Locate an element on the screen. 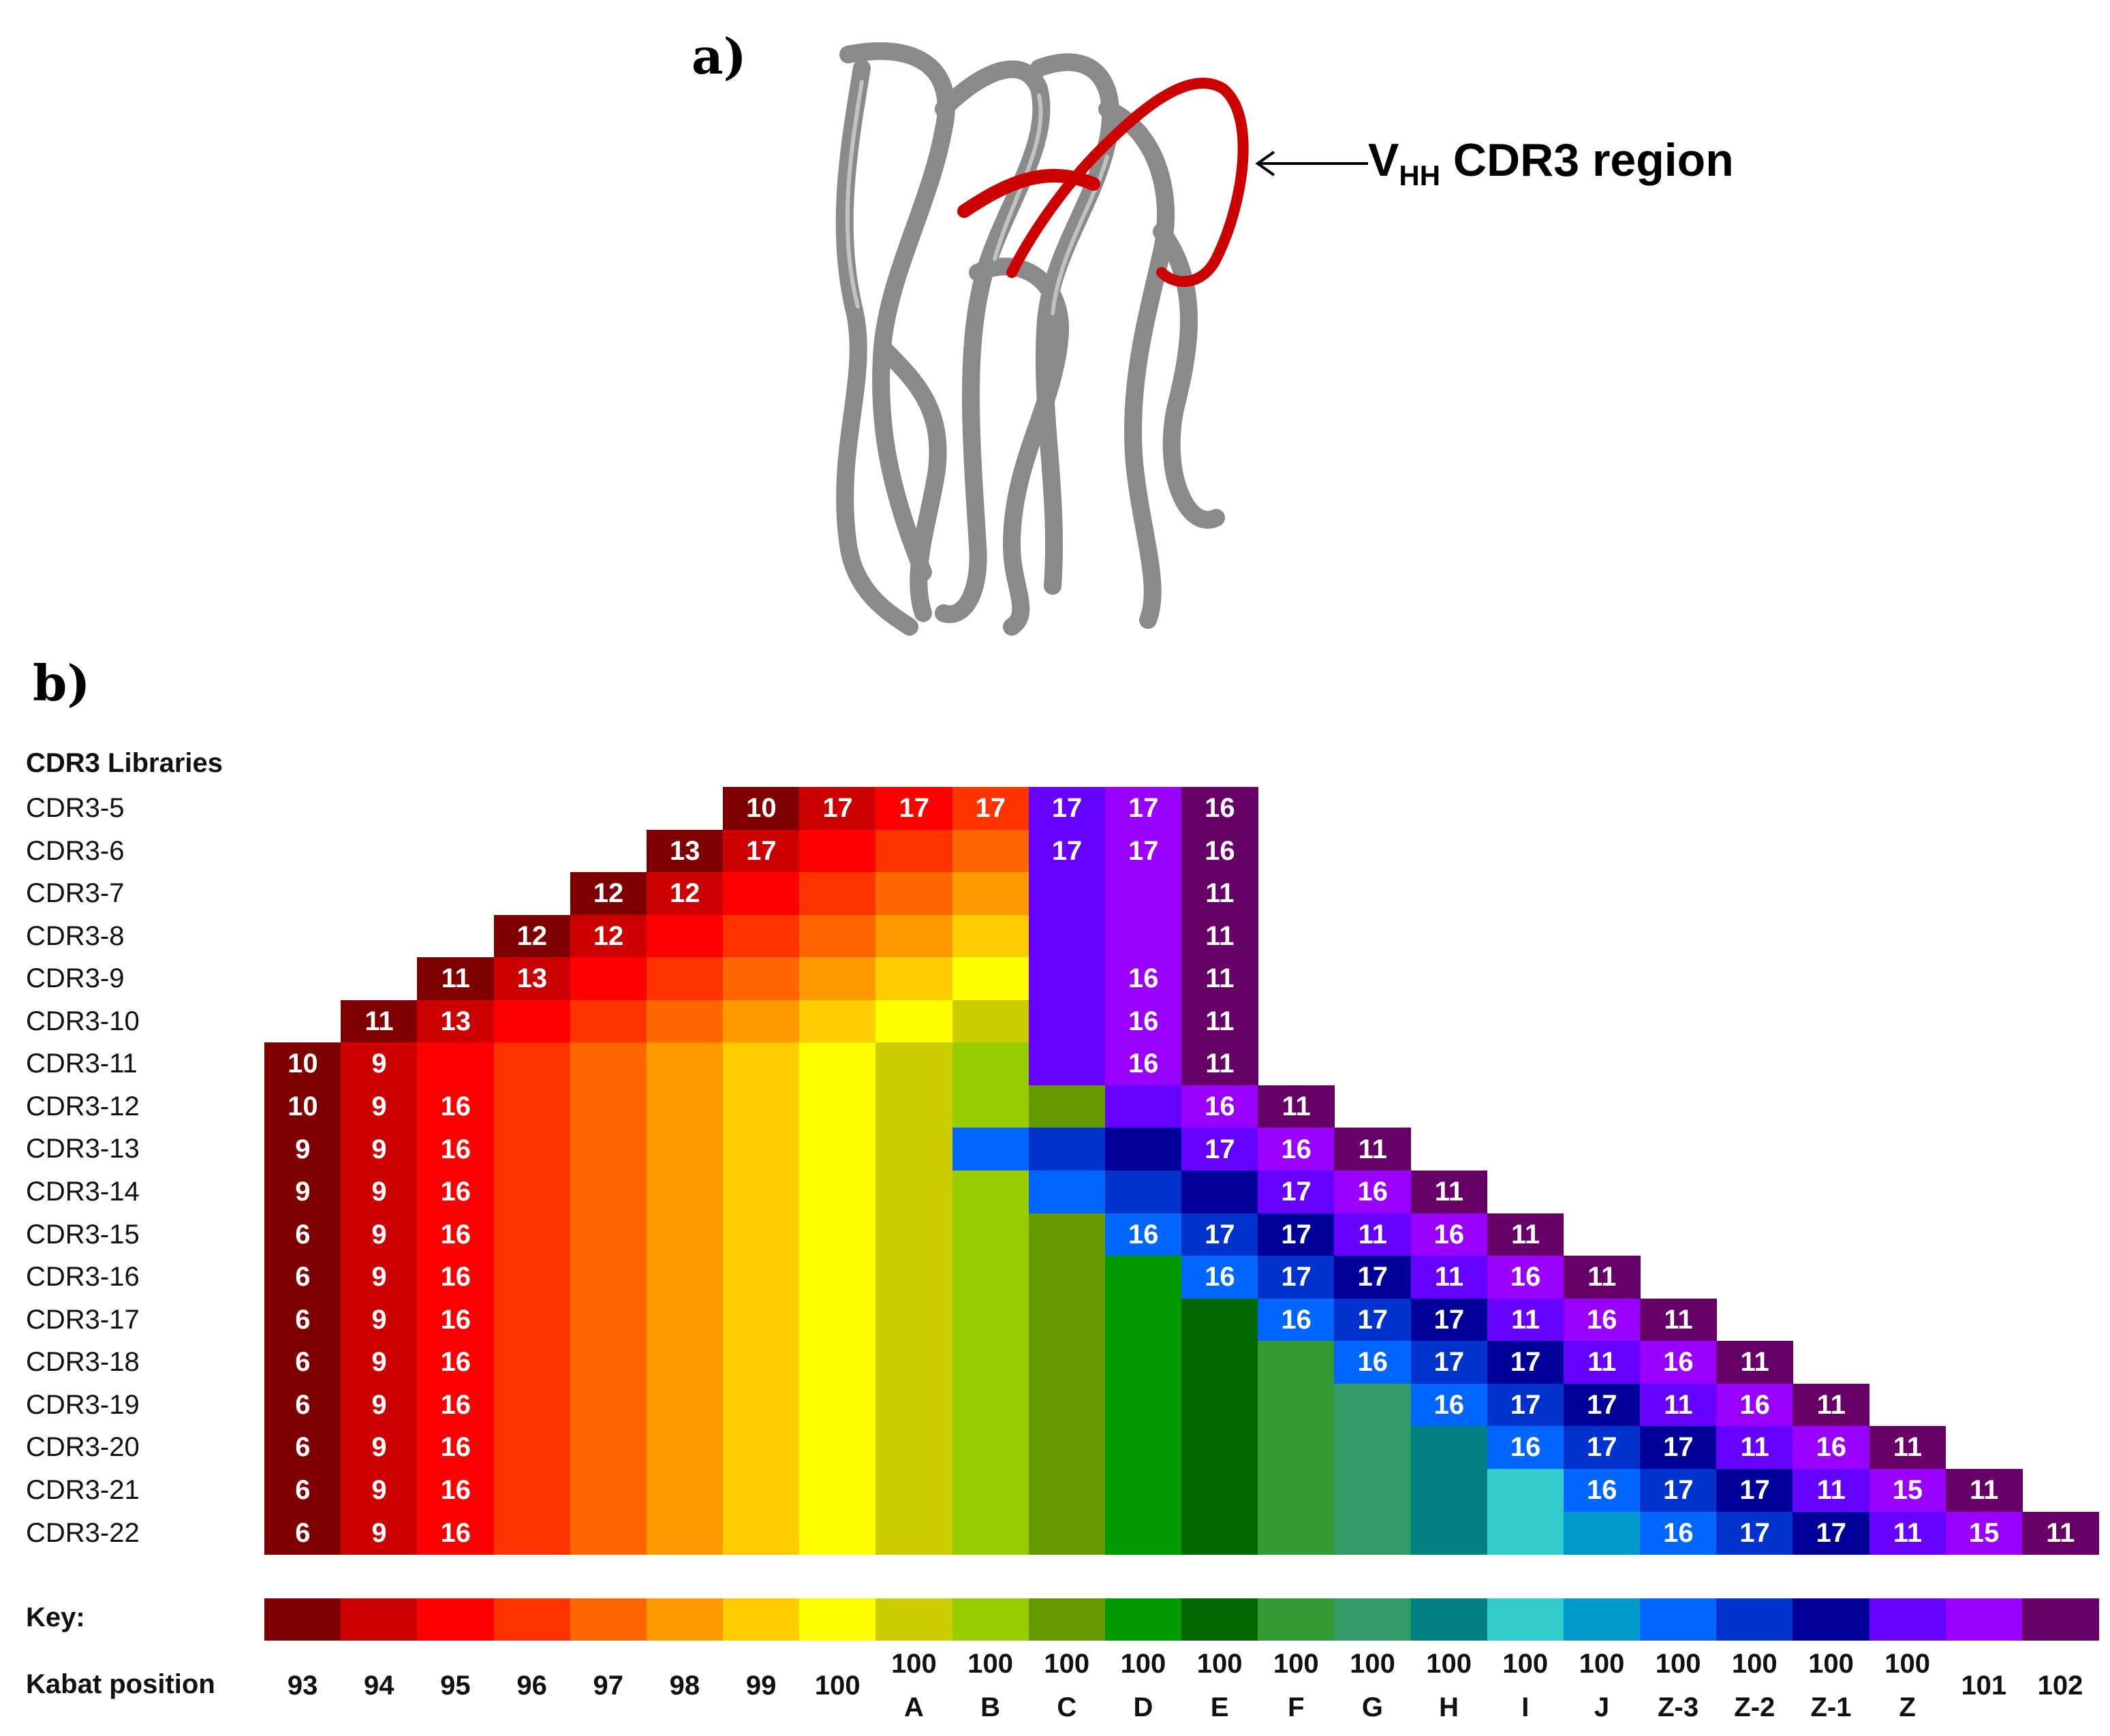 The height and width of the screenshot is (1736, 2110). kabat-position-label: 94 is located at coordinates (378, 1686).